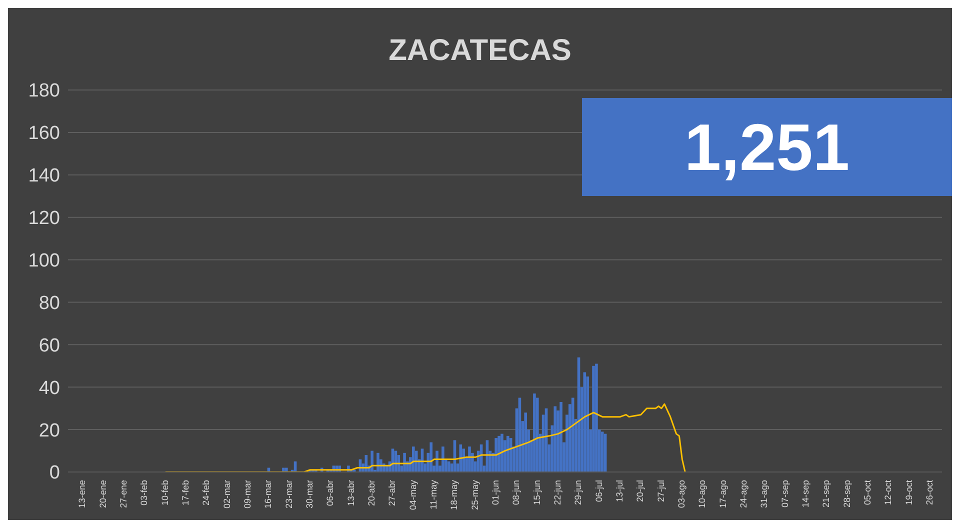  Describe the element at coordinates (49, 345) in the screenshot. I see `y-tick-label: 60` at that location.